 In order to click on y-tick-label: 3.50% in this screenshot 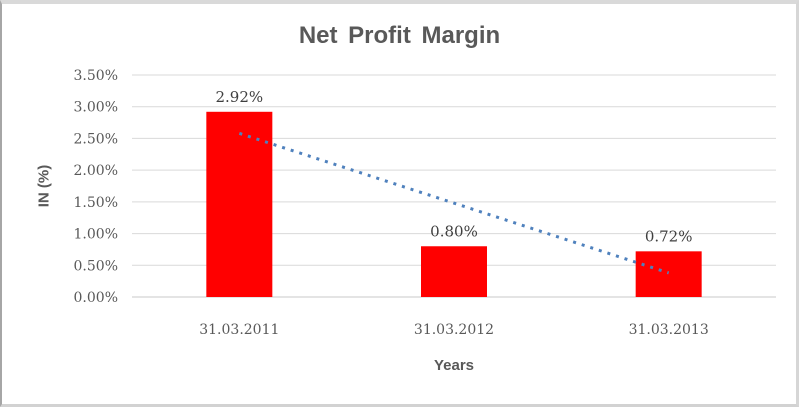, I will do `click(96, 76)`.